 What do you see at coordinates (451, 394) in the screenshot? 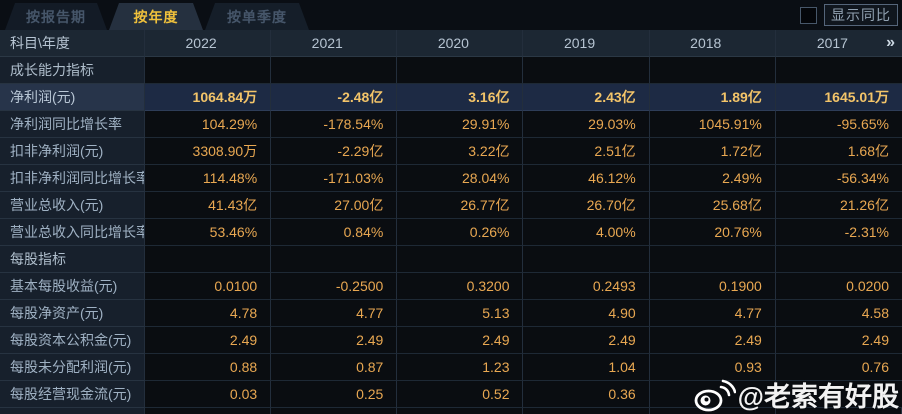
I see `table-row: 每股经营现金流(元) 0.03 0.25 0.52 0.36` at bounding box center [451, 394].